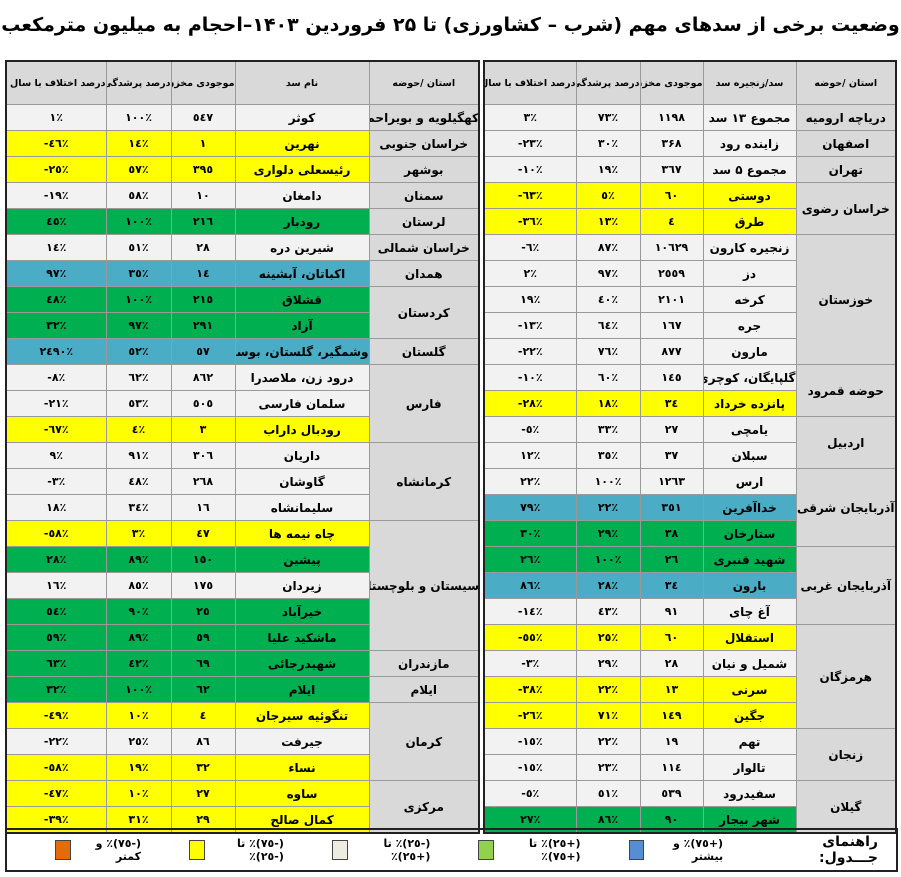  What do you see at coordinates (407, 850) in the screenshot?
I see `legend-item-text: (-۲٥)٪ تا (+۲٥)٪` at bounding box center [407, 850].